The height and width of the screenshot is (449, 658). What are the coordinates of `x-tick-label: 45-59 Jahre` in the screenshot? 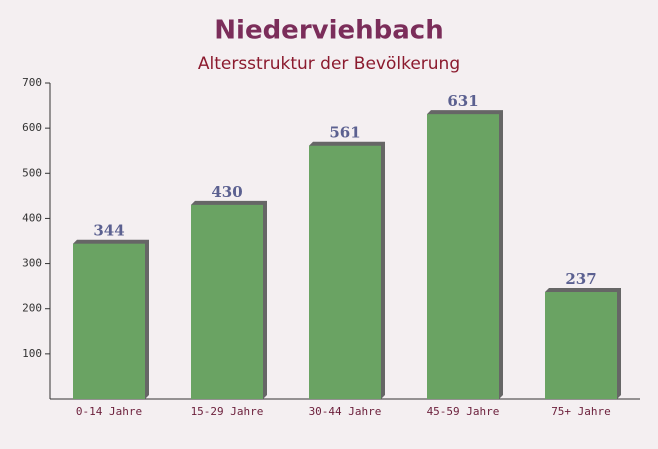 It's located at (463, 411).